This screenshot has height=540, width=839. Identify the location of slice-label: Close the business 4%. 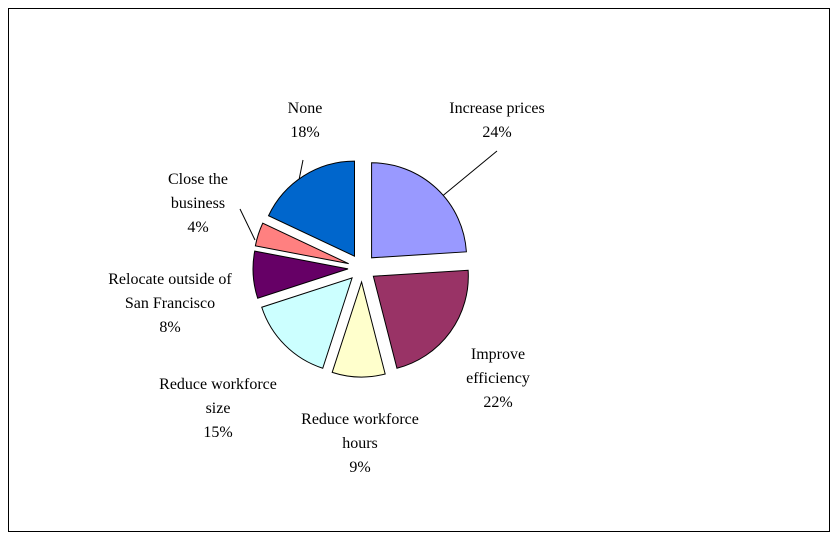
(198, 204).